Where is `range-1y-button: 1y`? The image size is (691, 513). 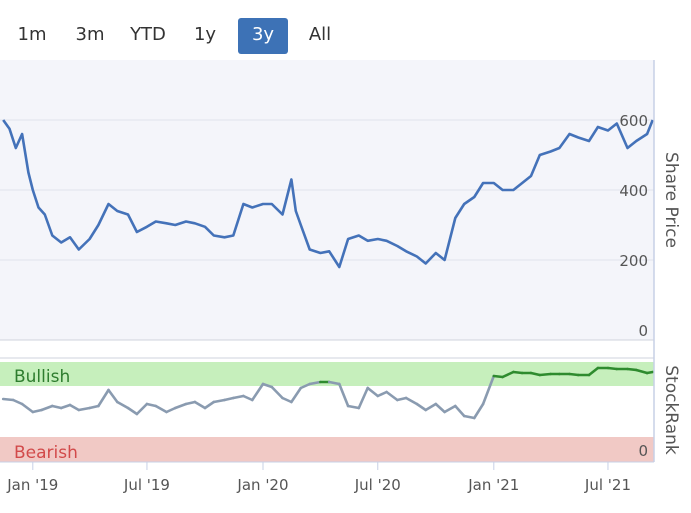
range-1y-button: 1y is located at coordinates (205, 34).